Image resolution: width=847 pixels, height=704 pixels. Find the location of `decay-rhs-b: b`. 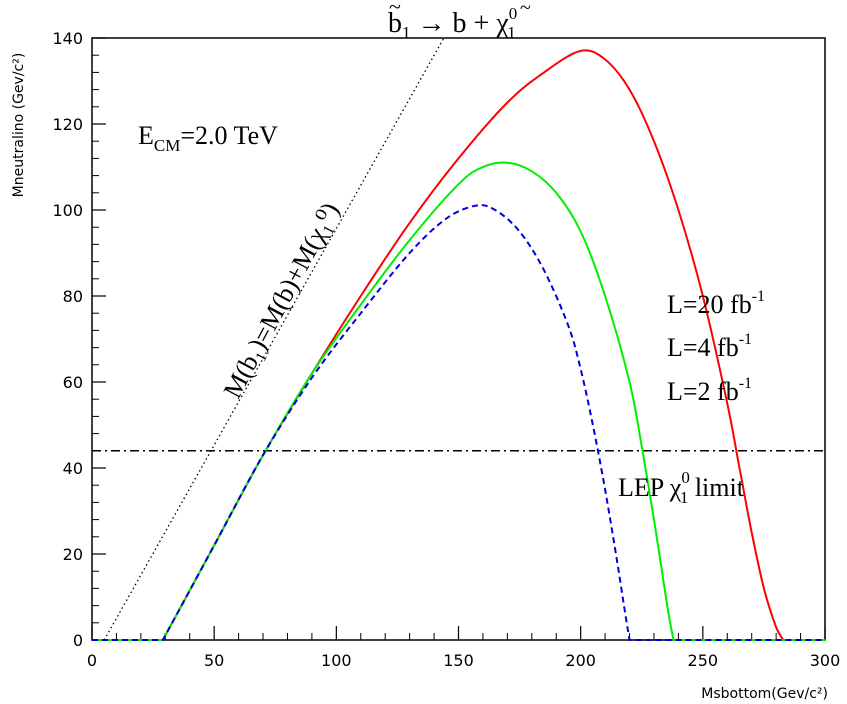

decay-rhs-b: b is located at coordinates (460, 23).